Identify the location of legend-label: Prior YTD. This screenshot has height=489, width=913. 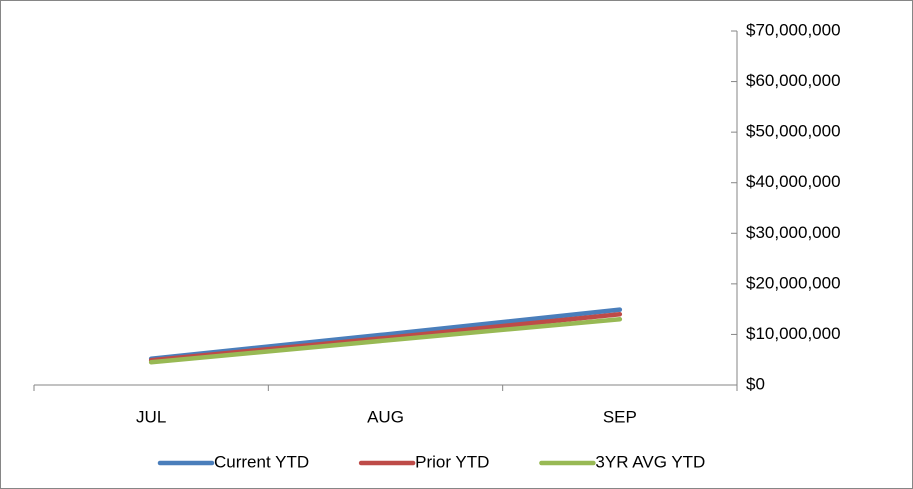
(452, 461).